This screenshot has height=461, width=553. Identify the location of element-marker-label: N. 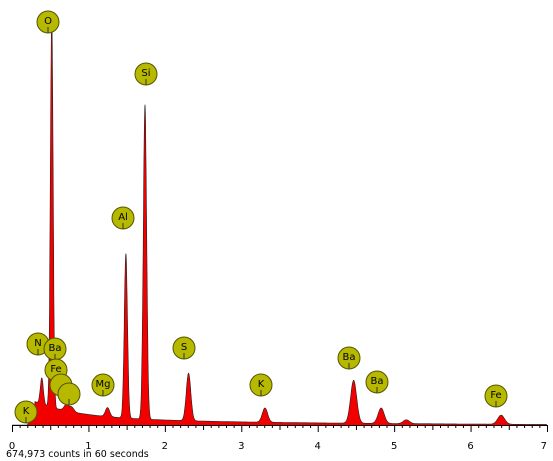
(37, 343).